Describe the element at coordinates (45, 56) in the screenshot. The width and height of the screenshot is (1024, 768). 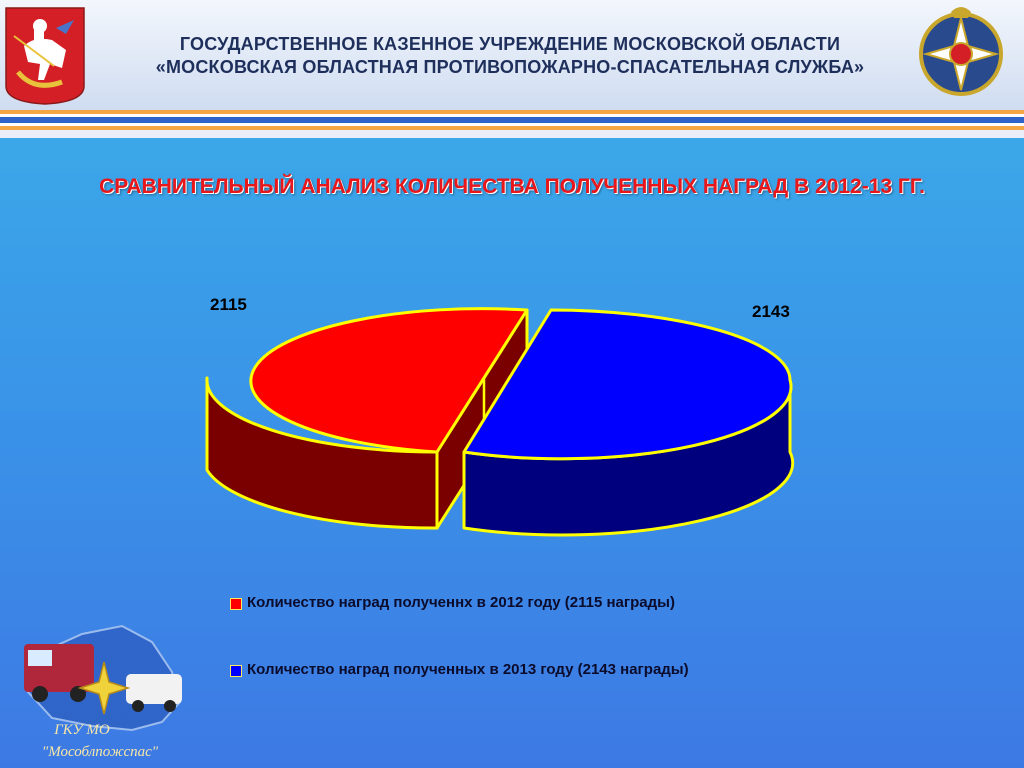
I see `coat-of-arms-logo` at that location.